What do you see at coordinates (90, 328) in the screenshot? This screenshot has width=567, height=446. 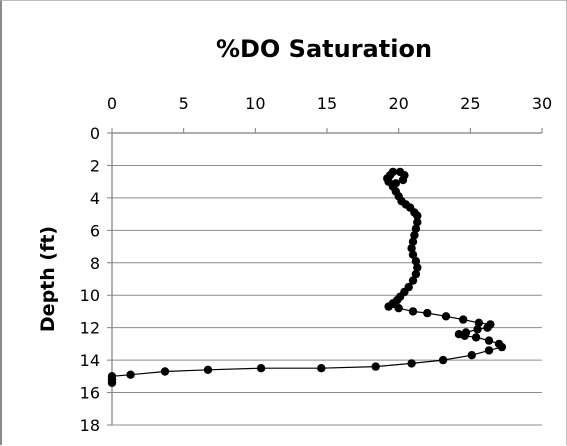 I see `y-tick-label: 12` at bounding box center [90, 328].